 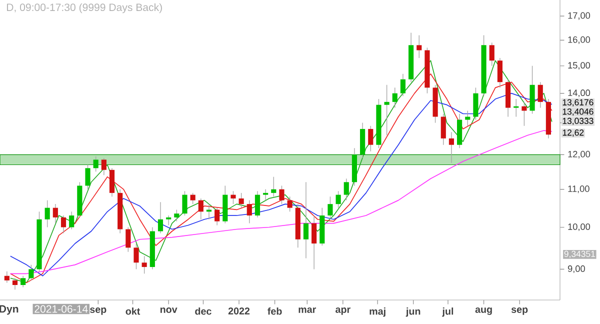 What do you see at coordinates (579, 16) in the screenshot?
I see `y-tick-label: 17,00` at bounding box center [579, 16].